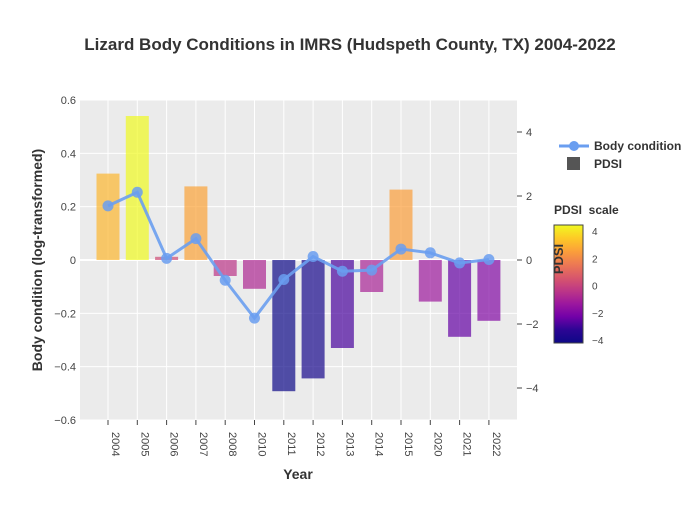 The image size is (700, 505). I want to click on x-tick-label: 2008, so click(232, 444).